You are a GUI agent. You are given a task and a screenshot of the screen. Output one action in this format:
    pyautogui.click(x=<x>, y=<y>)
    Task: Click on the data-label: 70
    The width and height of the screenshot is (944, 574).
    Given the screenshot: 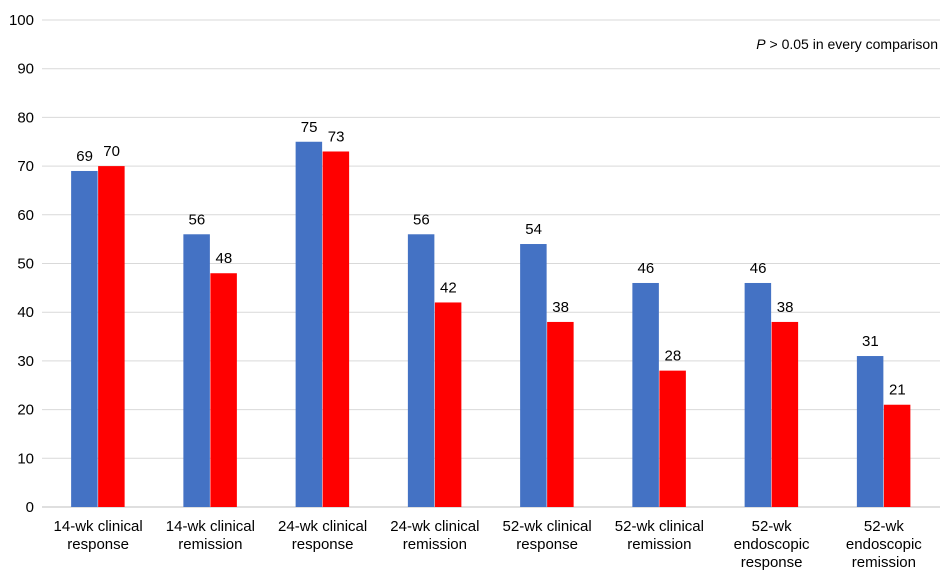 What is the action you would take?
    pyautogui.click(x=111, y=151)
    